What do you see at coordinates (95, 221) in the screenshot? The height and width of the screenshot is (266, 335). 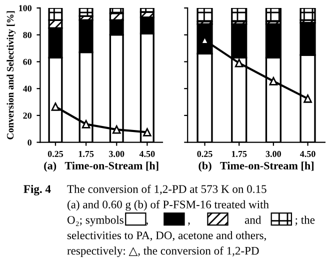 I see `text: O₂; symbols` at bounding box center [95, 221].